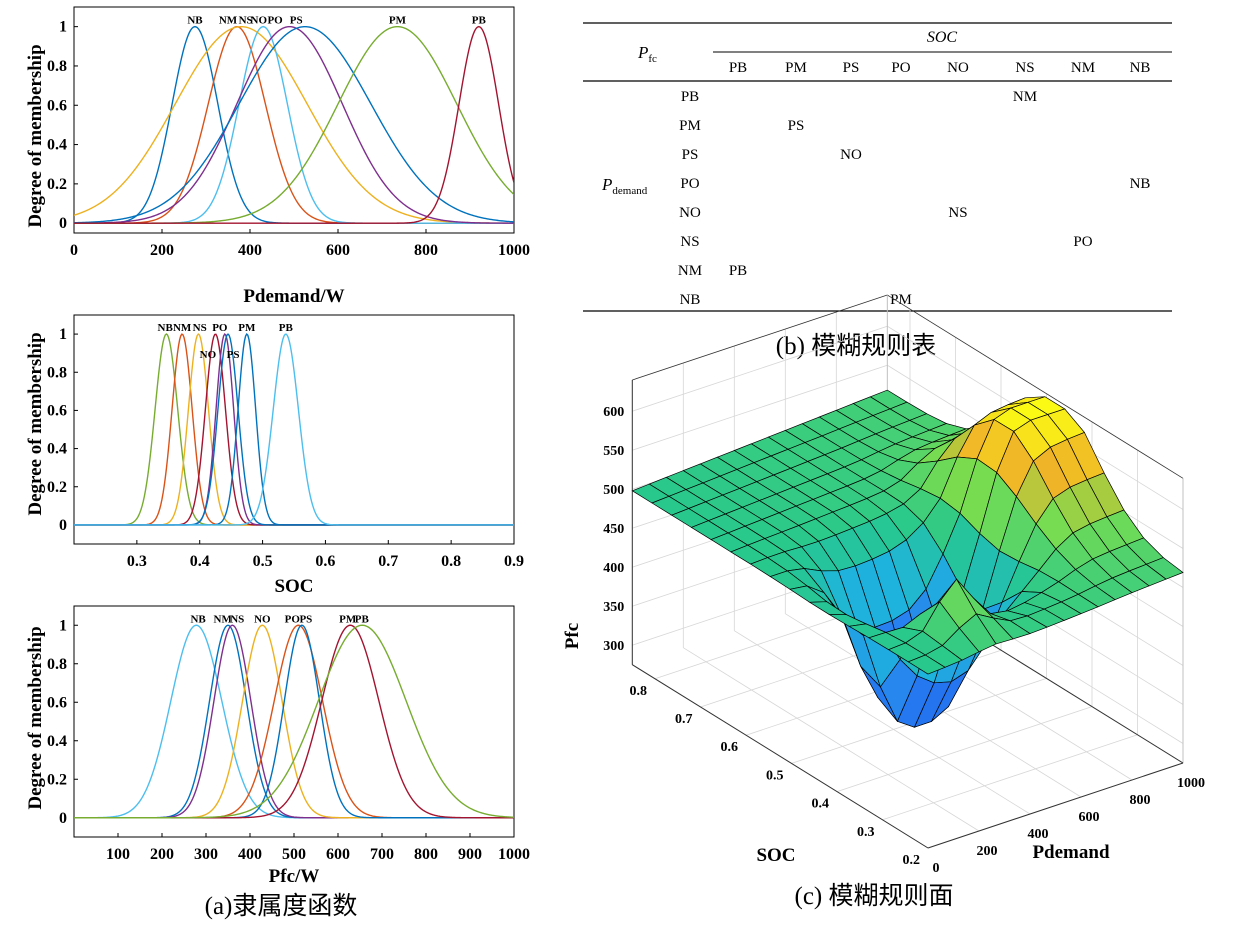 Image resolution: width=1252 pixels, height=938 pixels. Describe the element at coordinates (1089, 817) in the screenshot. I see `surface-xtick-label: 600` at that location.